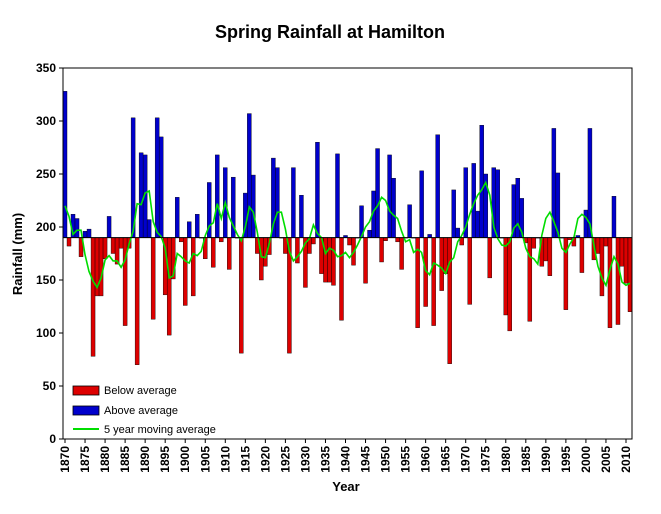 Image resolution: width=661 pixels, height=514 pixels. Describe the element at coordinates (506, 459) in the screenshot. I see `x-tick-label-1980: 1980` at that location.